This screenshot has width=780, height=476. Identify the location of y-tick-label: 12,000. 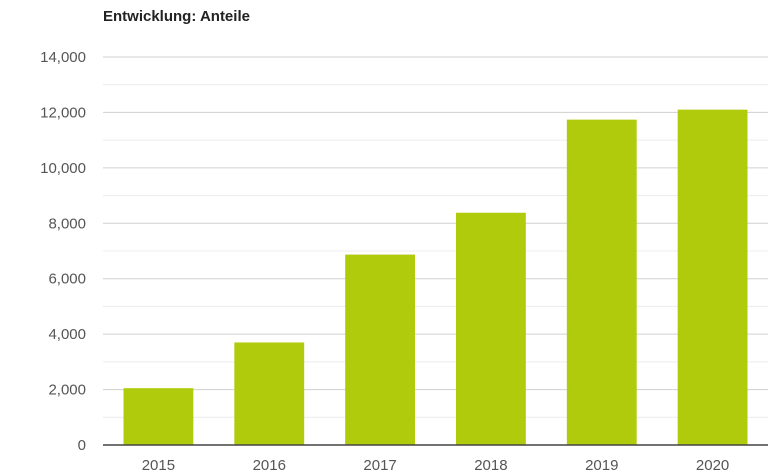
(63, 112).